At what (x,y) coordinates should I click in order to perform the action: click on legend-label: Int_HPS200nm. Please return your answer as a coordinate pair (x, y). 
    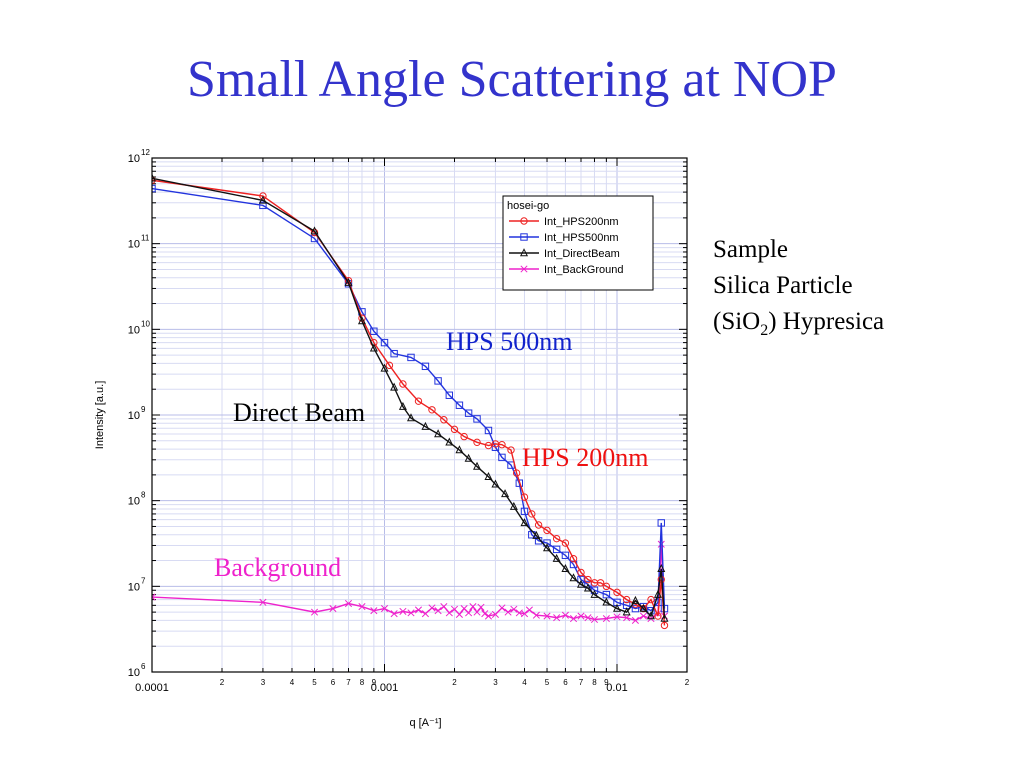
    Looking at the image, I should click on (581, 222).